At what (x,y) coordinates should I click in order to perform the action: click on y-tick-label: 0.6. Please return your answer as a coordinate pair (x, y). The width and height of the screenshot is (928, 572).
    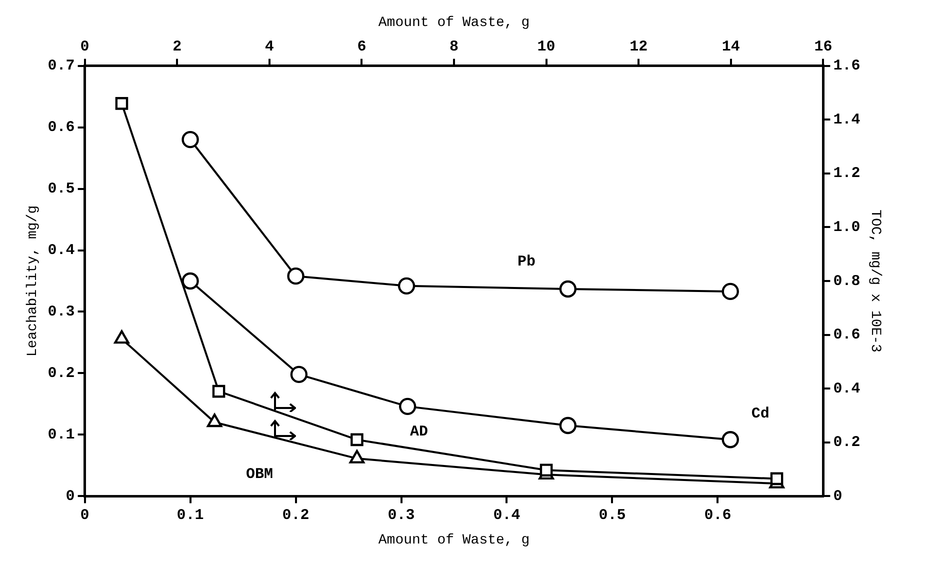
    Looking at the image, I should click on (61, 127).